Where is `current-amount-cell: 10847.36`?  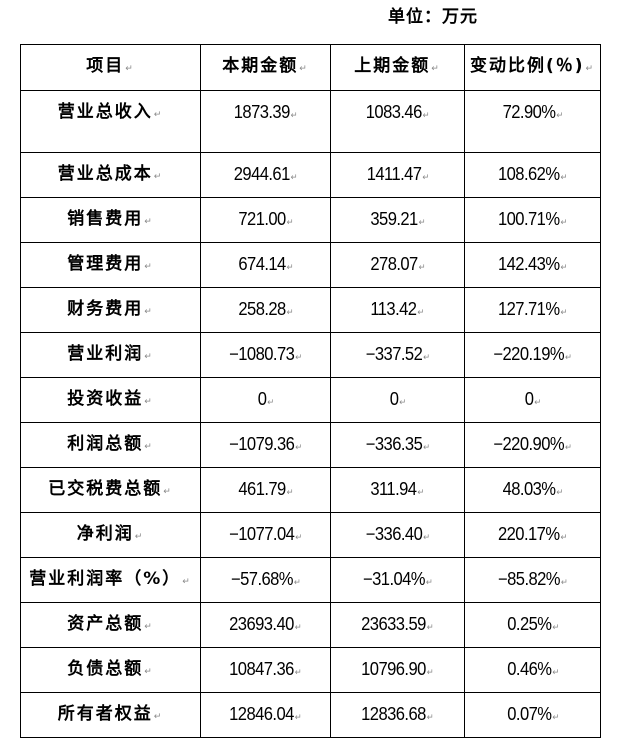 current-amount-cell: 10847.36 is located at coordinates (265, 670).